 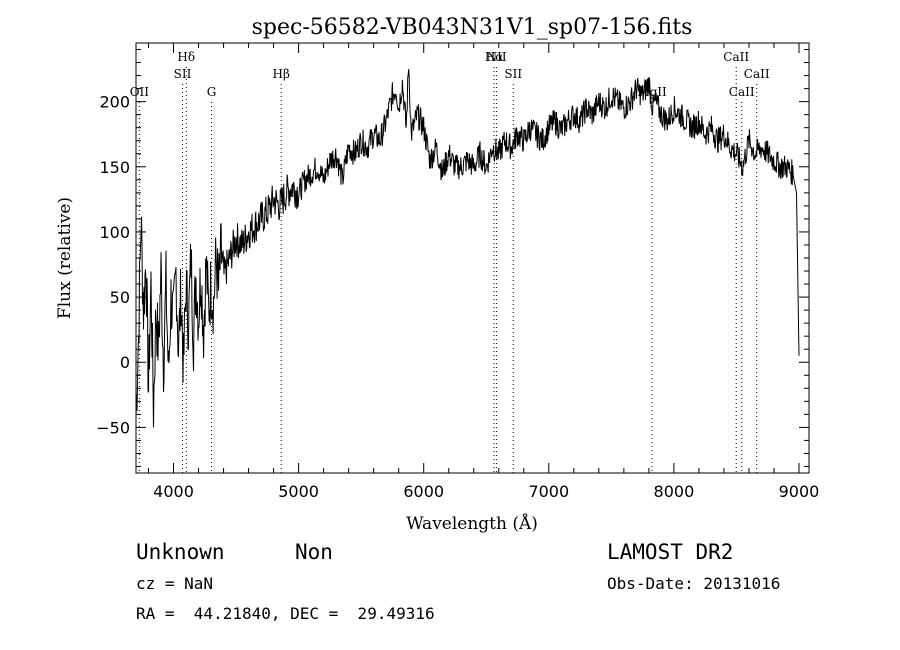 What do you see at coordinates (140, 92) in the screenshot?
I see `marker-label: OII` at bounding box center [140, 92].